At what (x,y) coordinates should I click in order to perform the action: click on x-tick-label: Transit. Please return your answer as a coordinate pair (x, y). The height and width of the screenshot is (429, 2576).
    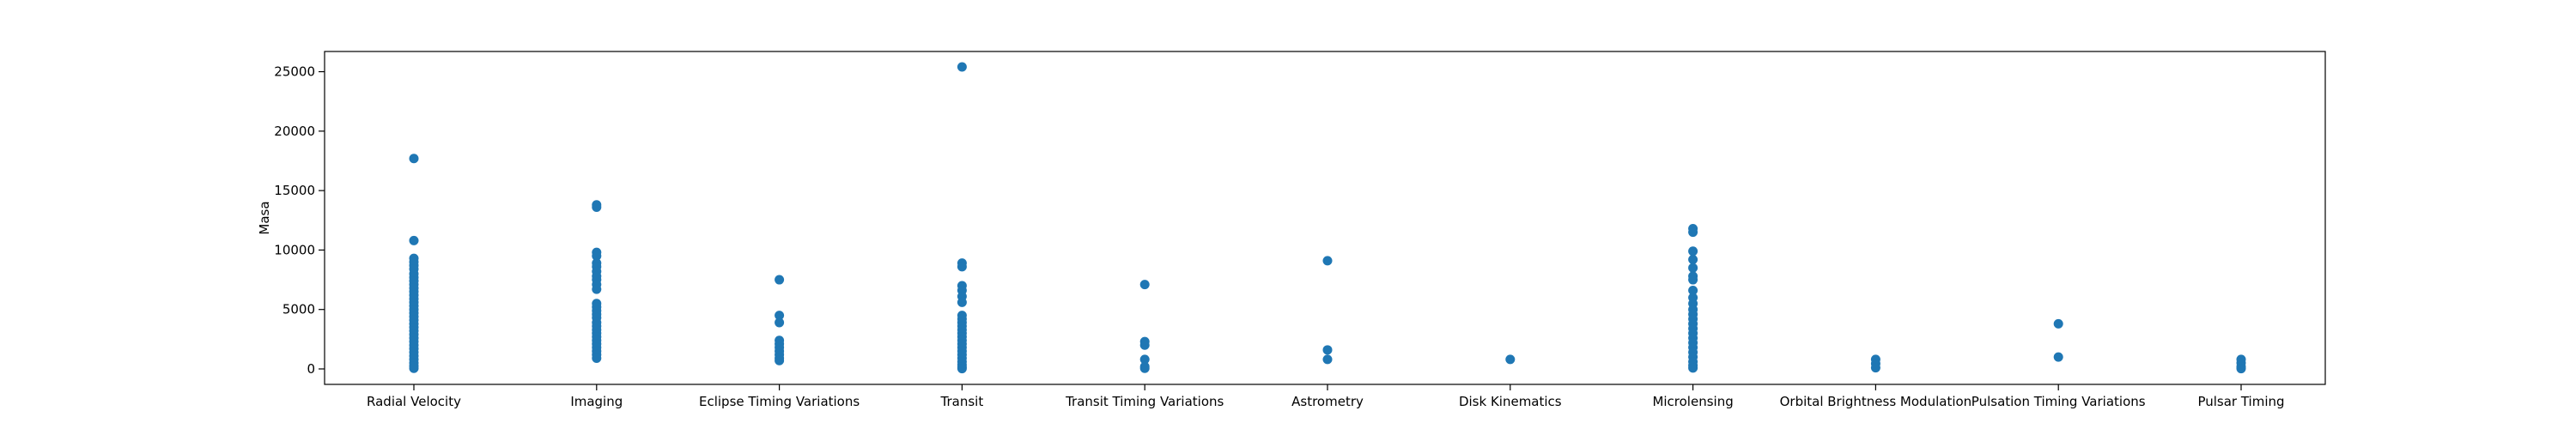
    Looking at the image, I should click on (962, 401).